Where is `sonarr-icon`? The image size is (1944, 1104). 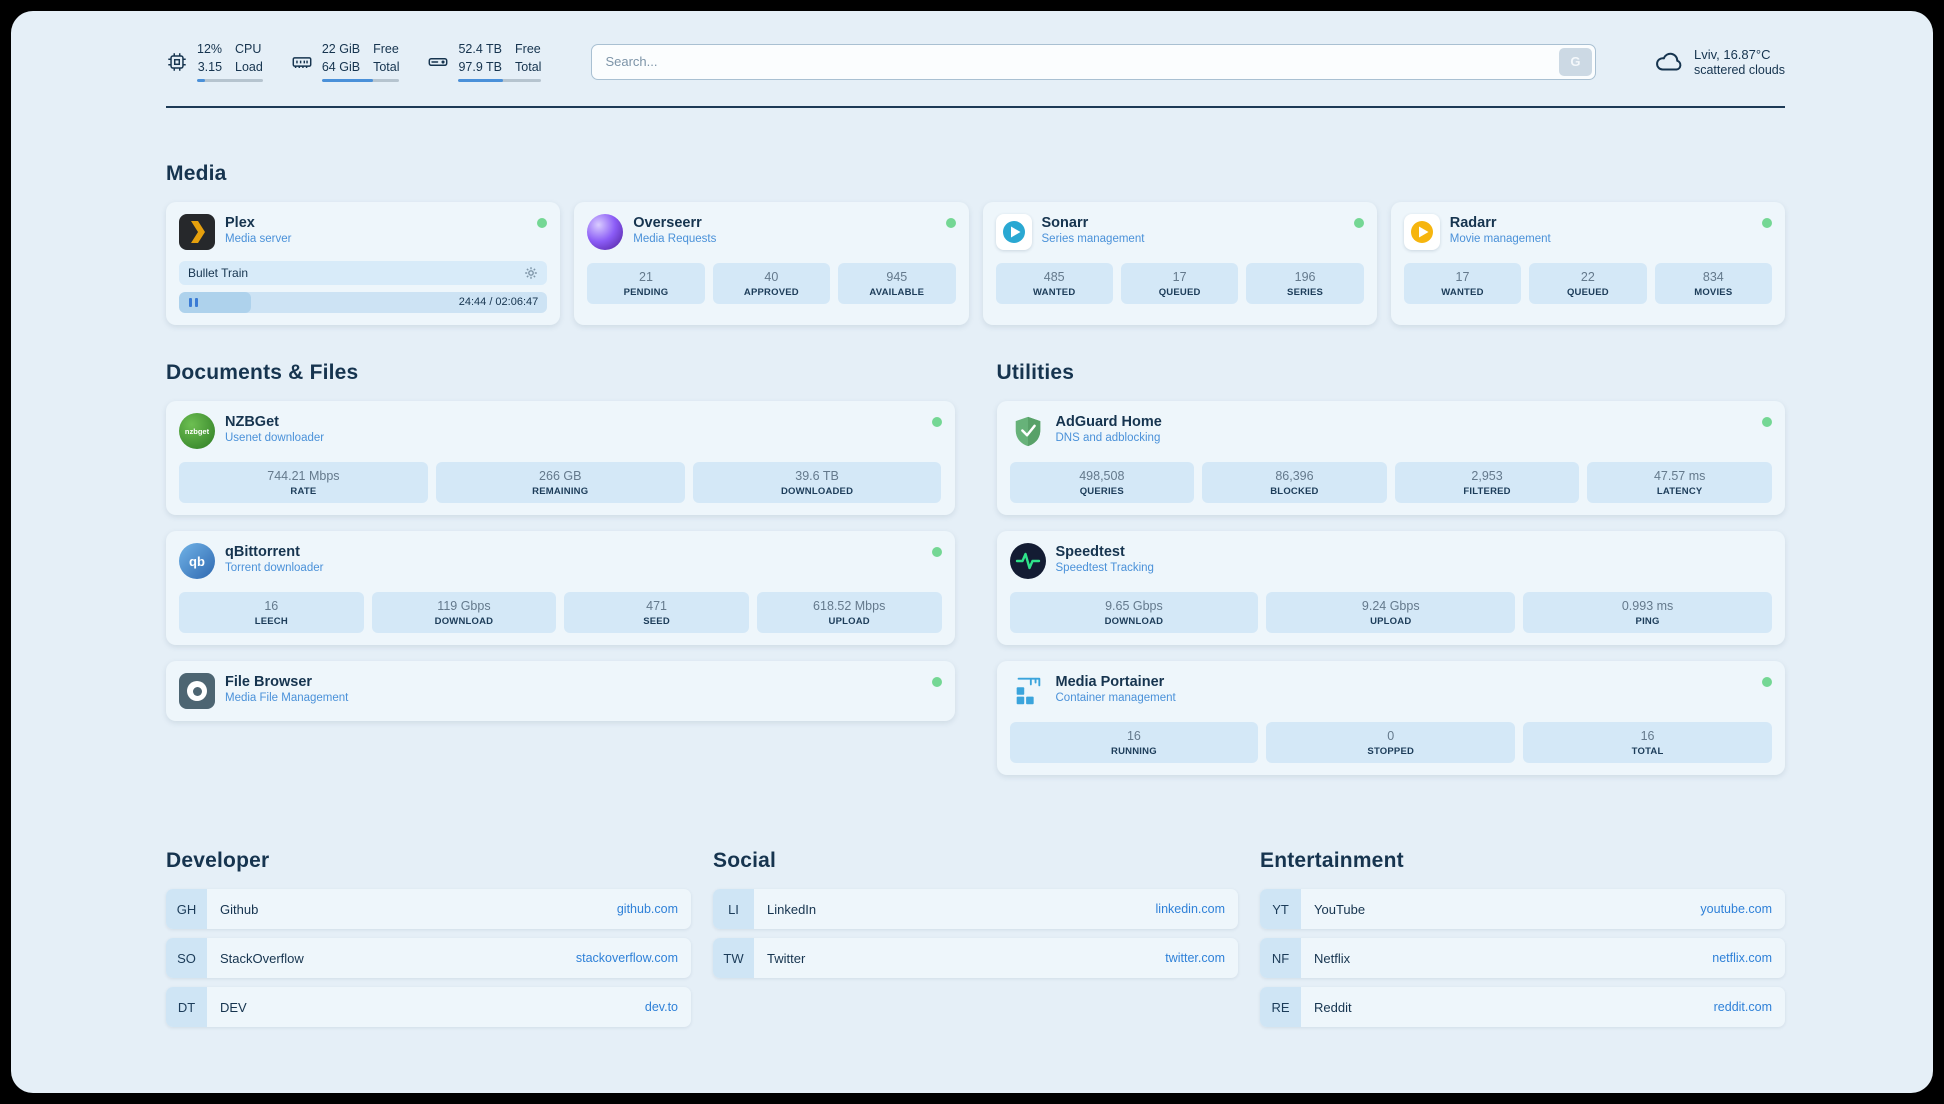
sonarr-icon is located at coordinates (1013, 232).